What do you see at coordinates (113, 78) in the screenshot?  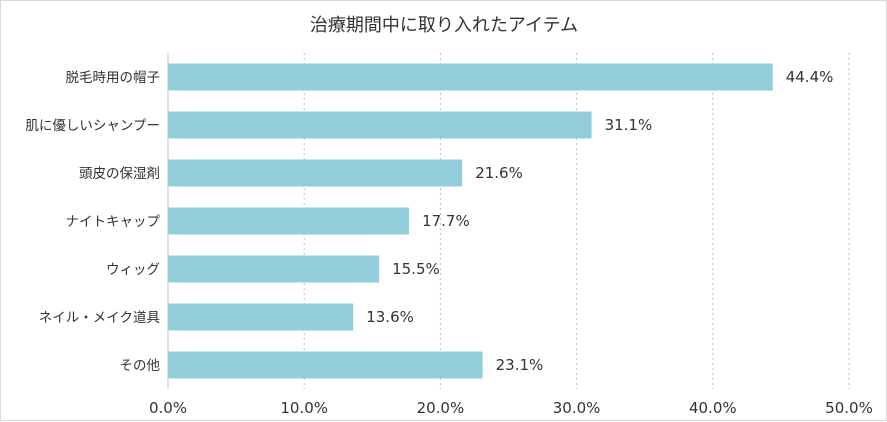 I see `category-label: 脱毛時用の帽子` at bounding box center [113, 78].